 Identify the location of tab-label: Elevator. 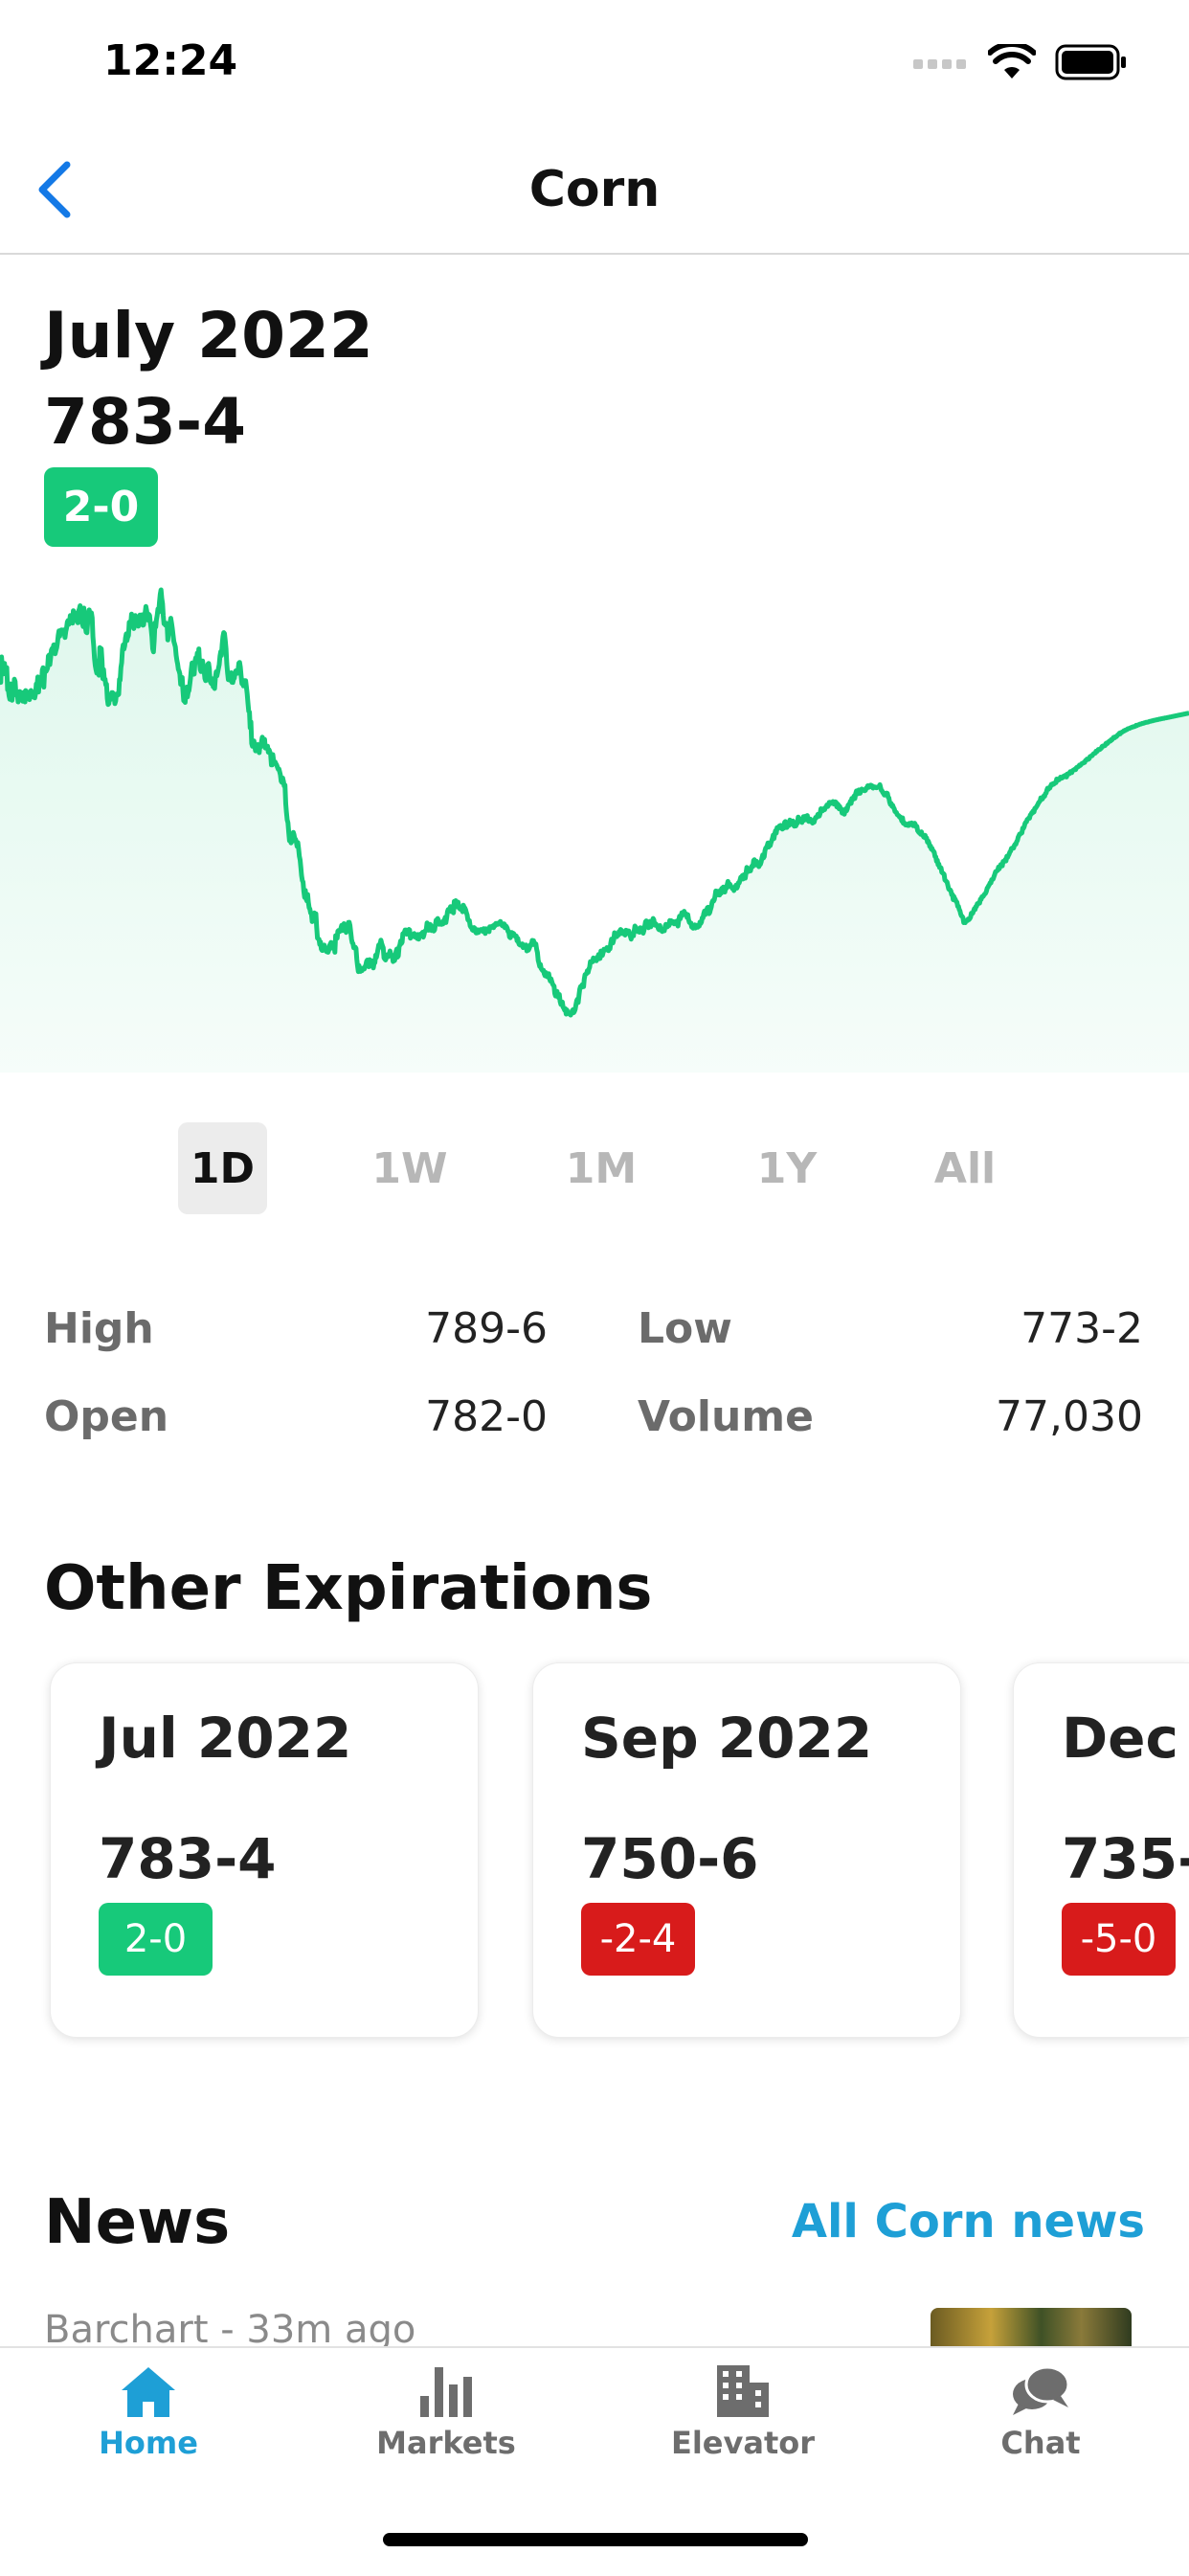
(743, 2443).